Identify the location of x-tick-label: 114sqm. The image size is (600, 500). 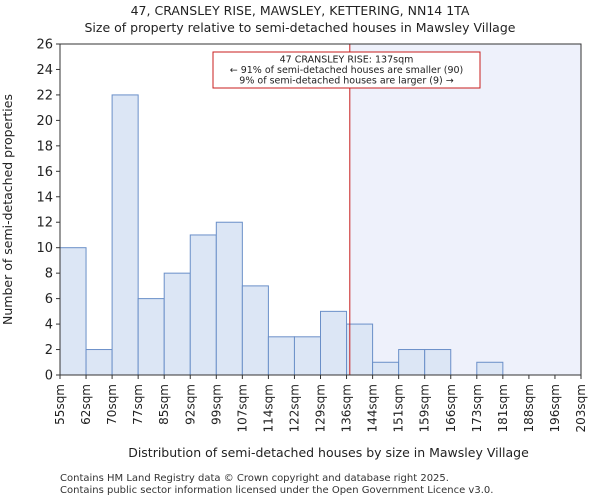
(268, 408).